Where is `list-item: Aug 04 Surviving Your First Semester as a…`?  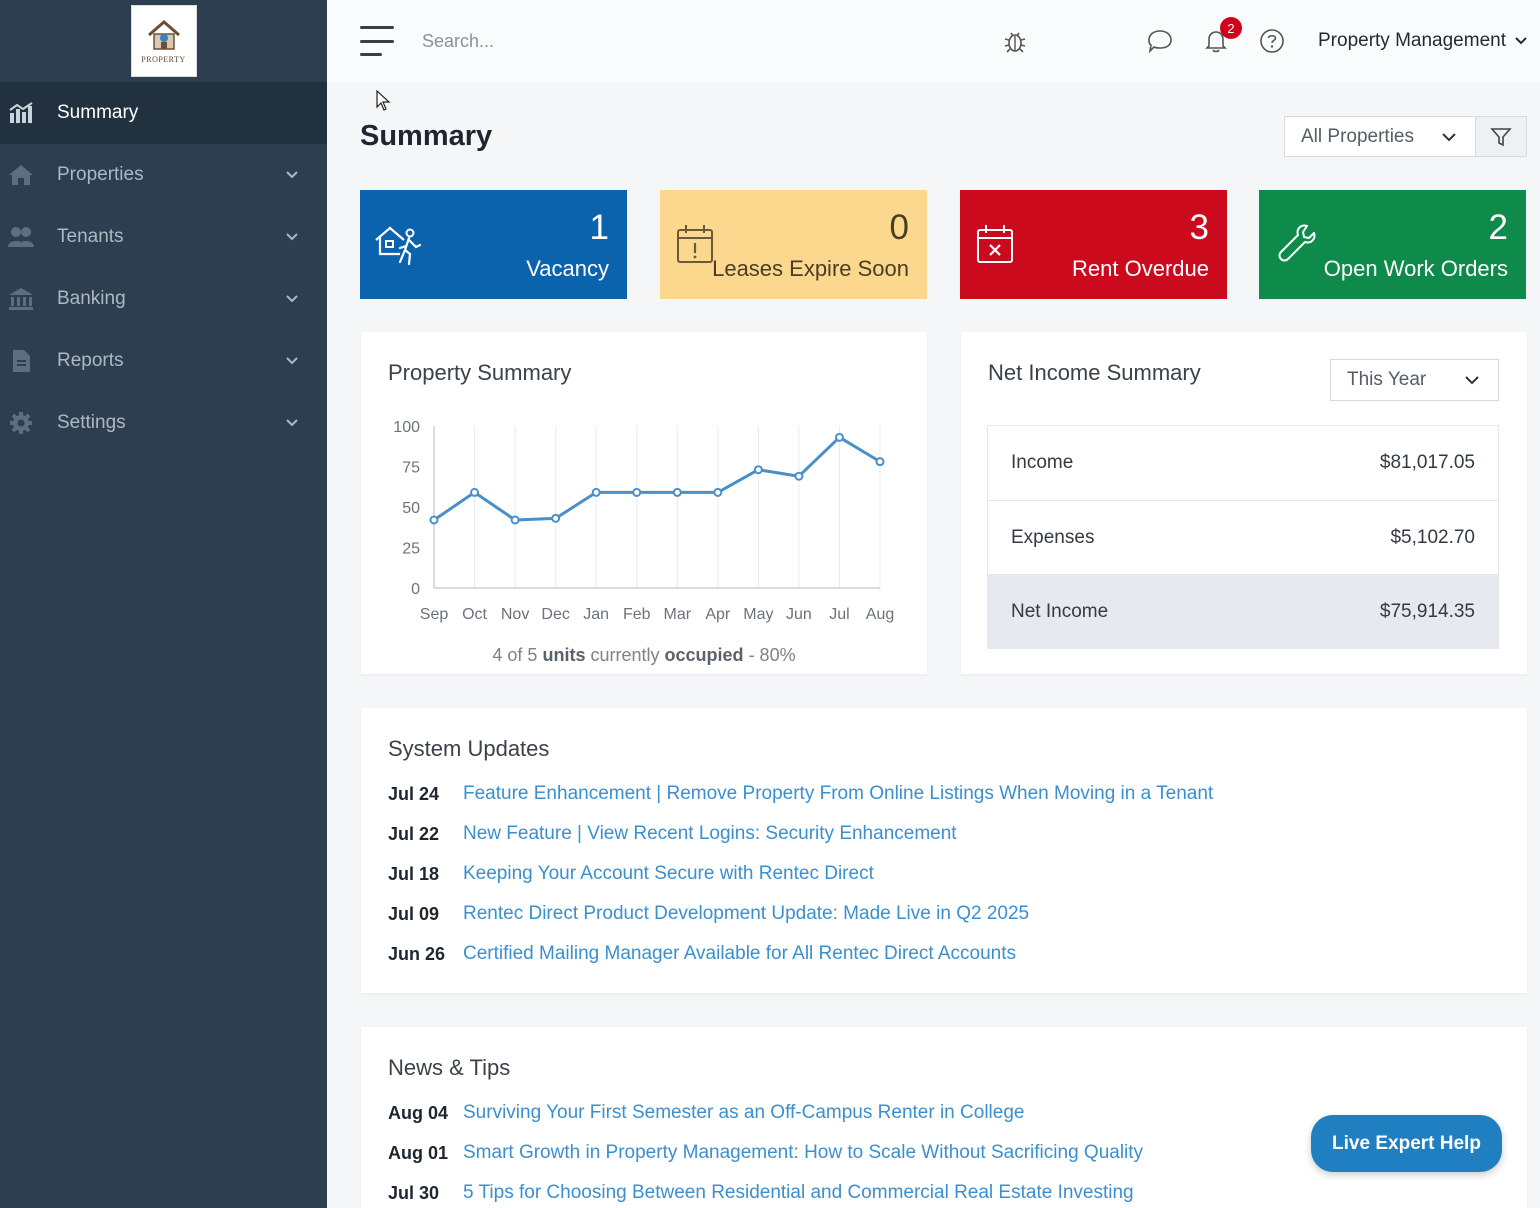 list-item: Aug 04 Surviving Your First Semester as a… is located at coordinates (765, 1113).